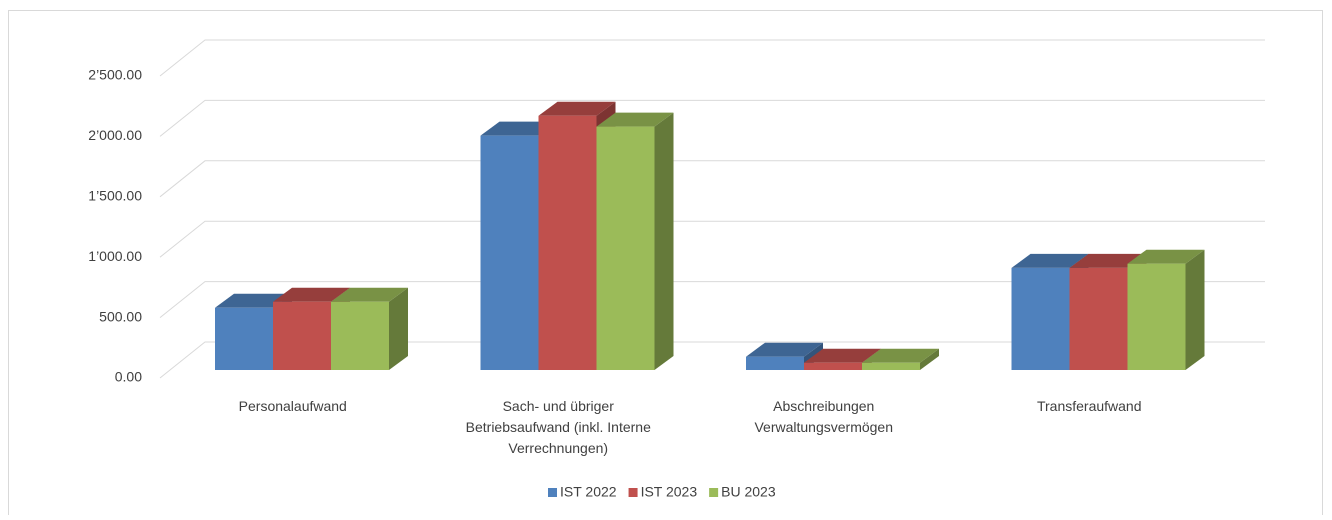 The height and width of the screenshot is (520, 1332). Describe the element at coordinates (115, 135) in the screenshot. I see `y-tick-label: 2’000.00` at that location.